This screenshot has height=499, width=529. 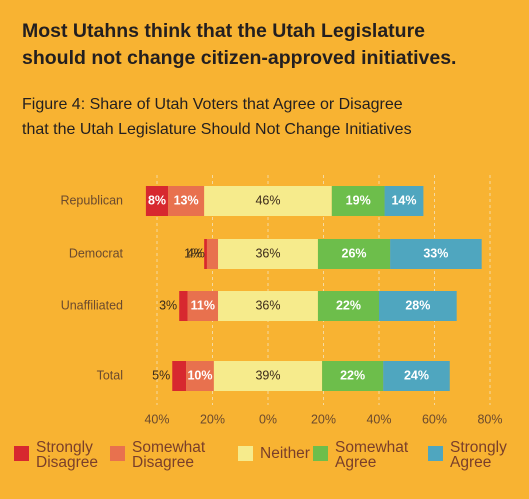 I want to click on value-label: 10%, so click(x=199, y=375).